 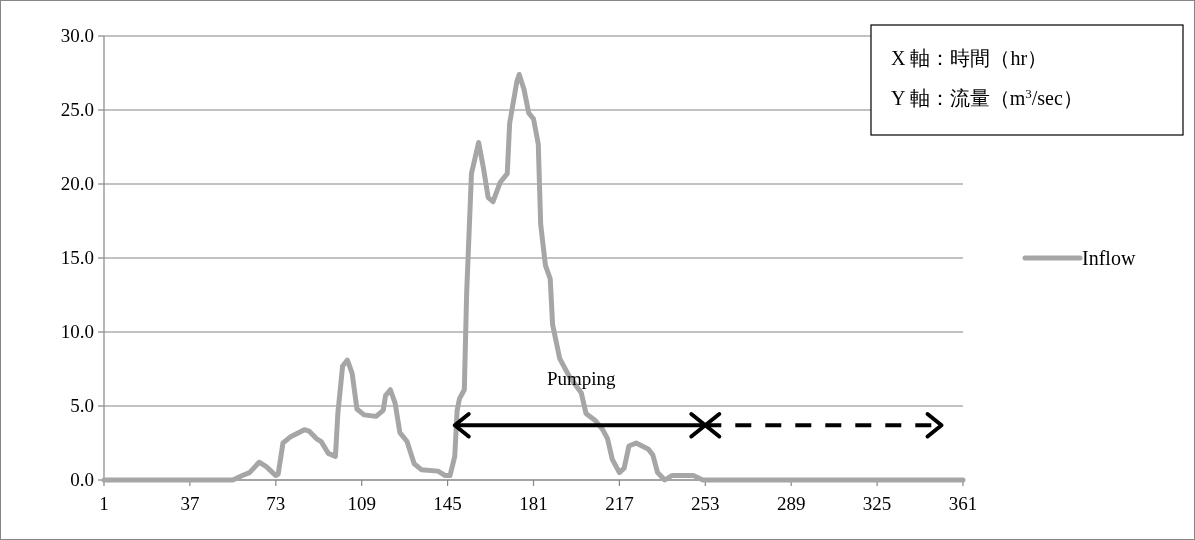 I want to click on y-tick-label: 10.0, so click(x=77, y=331).